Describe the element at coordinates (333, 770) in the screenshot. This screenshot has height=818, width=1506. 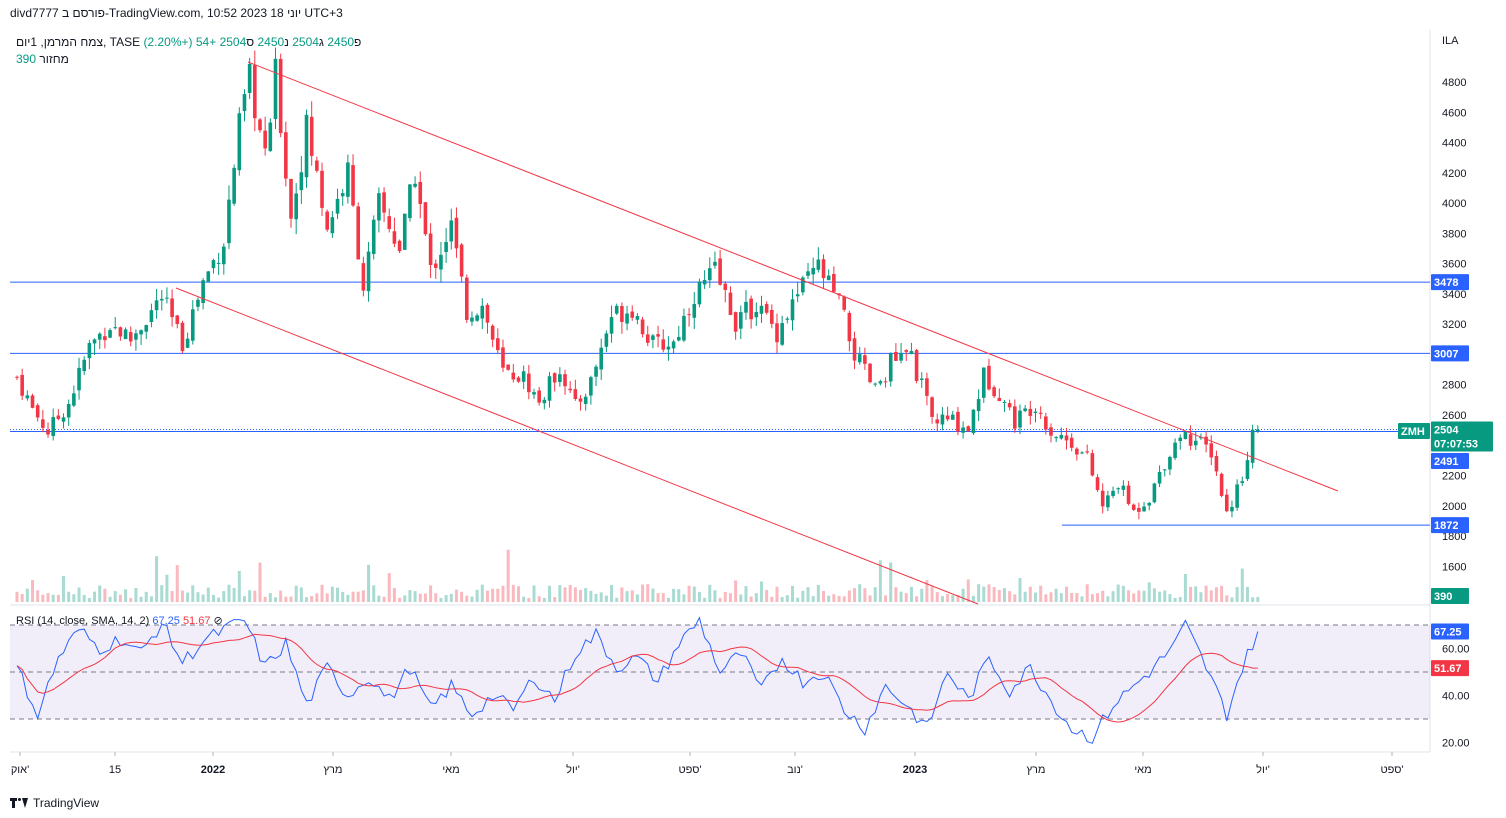
I see `time-tick-label: מרץ` at that location.